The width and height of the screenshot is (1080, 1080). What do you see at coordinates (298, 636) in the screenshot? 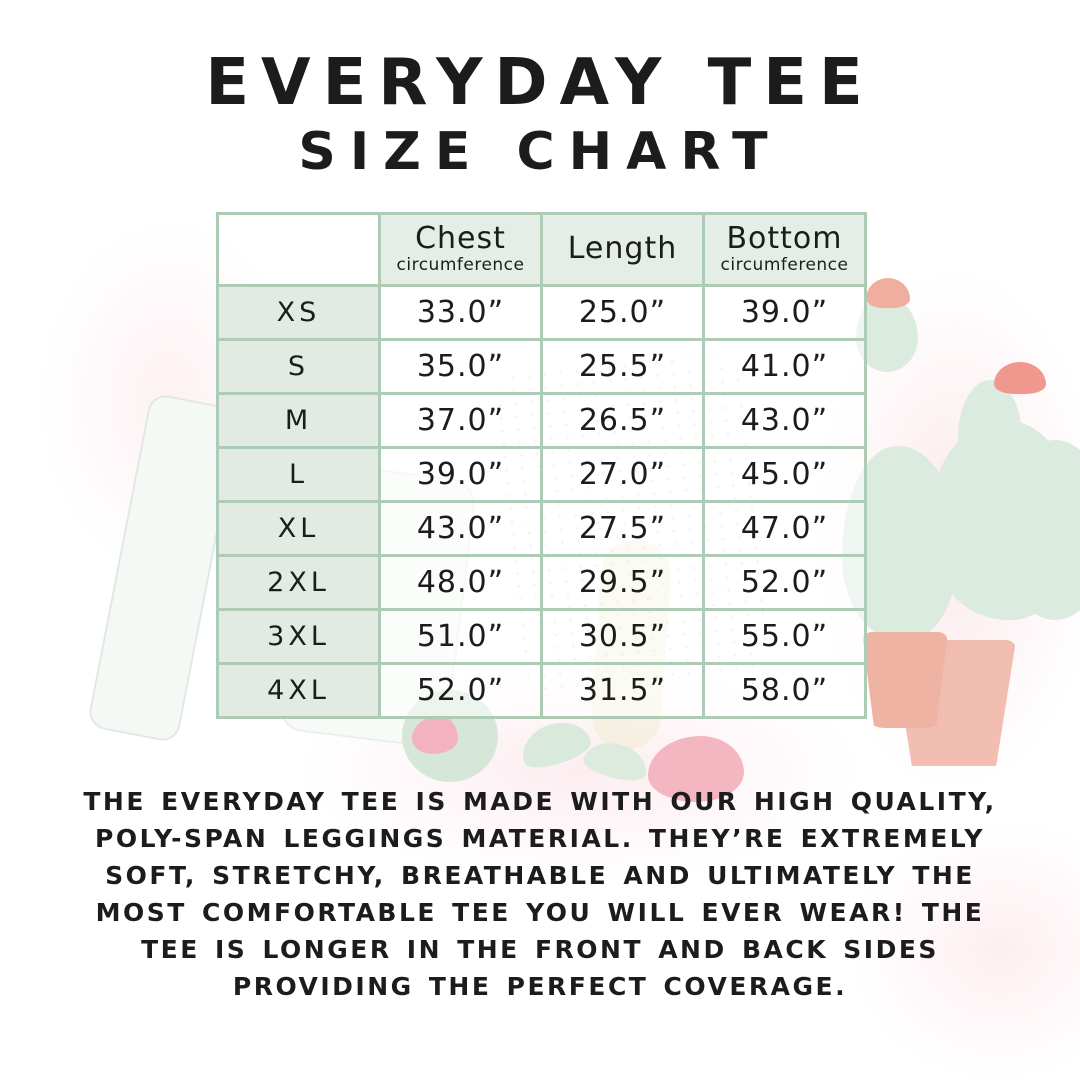
I see `size-label-cell: 3XL` at bounding box center [298, 636].